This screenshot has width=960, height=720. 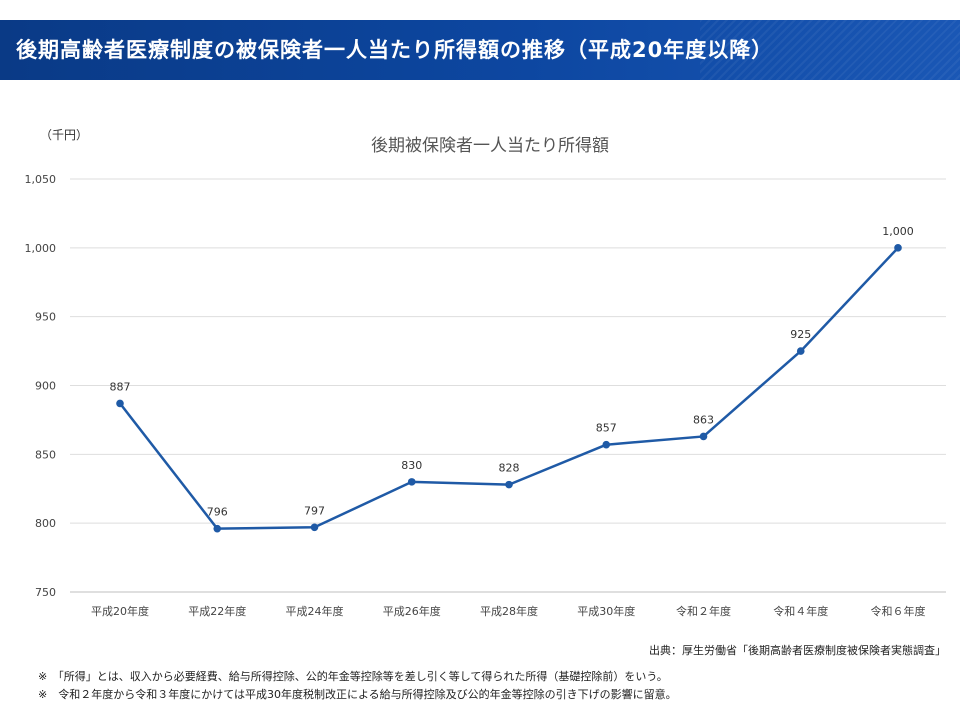 What do you see at coordinates (898, 231) in the screenshot?
I see `data-label: 1,000` at bounding box center [898, 231].